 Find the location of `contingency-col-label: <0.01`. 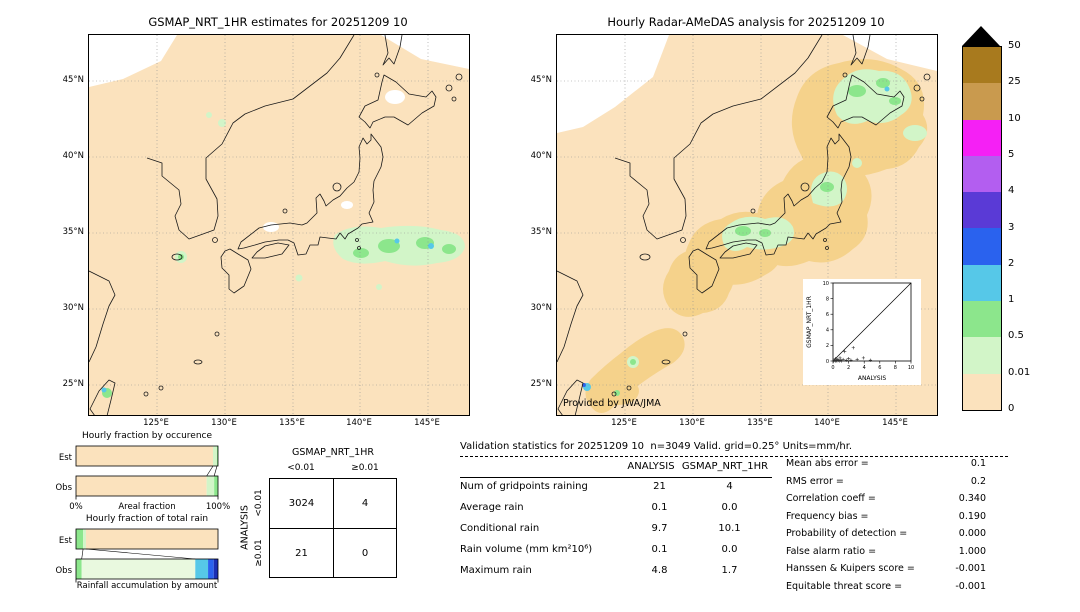

contingency-col-label: <0.01 is located at coordinates (301, 468).